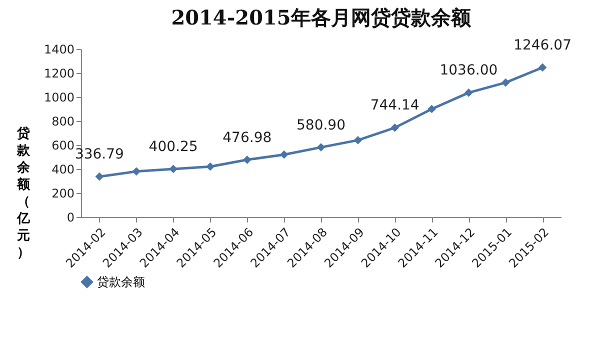 This screenshot has height=344, width=600. Describe the element at coordinates (99, 154) in the screenshot. I see `data-label: 336.79` at that location.